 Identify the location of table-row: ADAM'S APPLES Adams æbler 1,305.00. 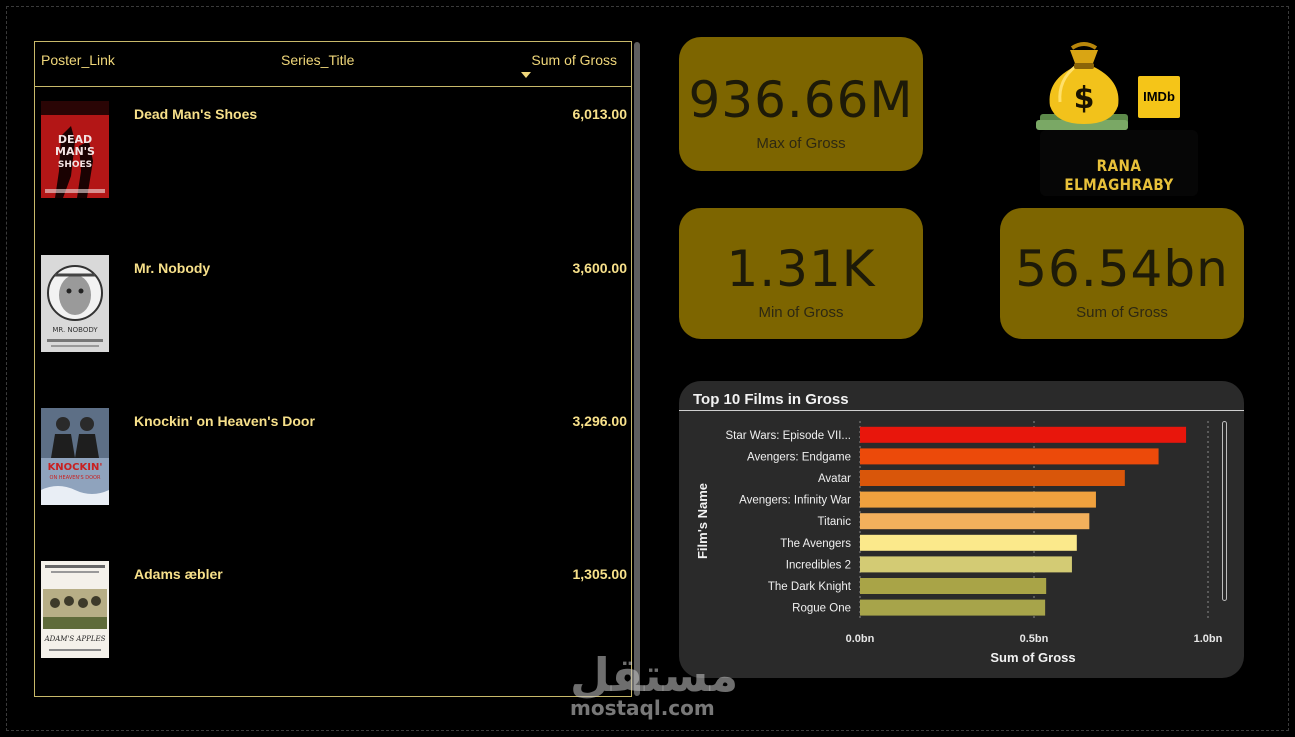
(333, 623).